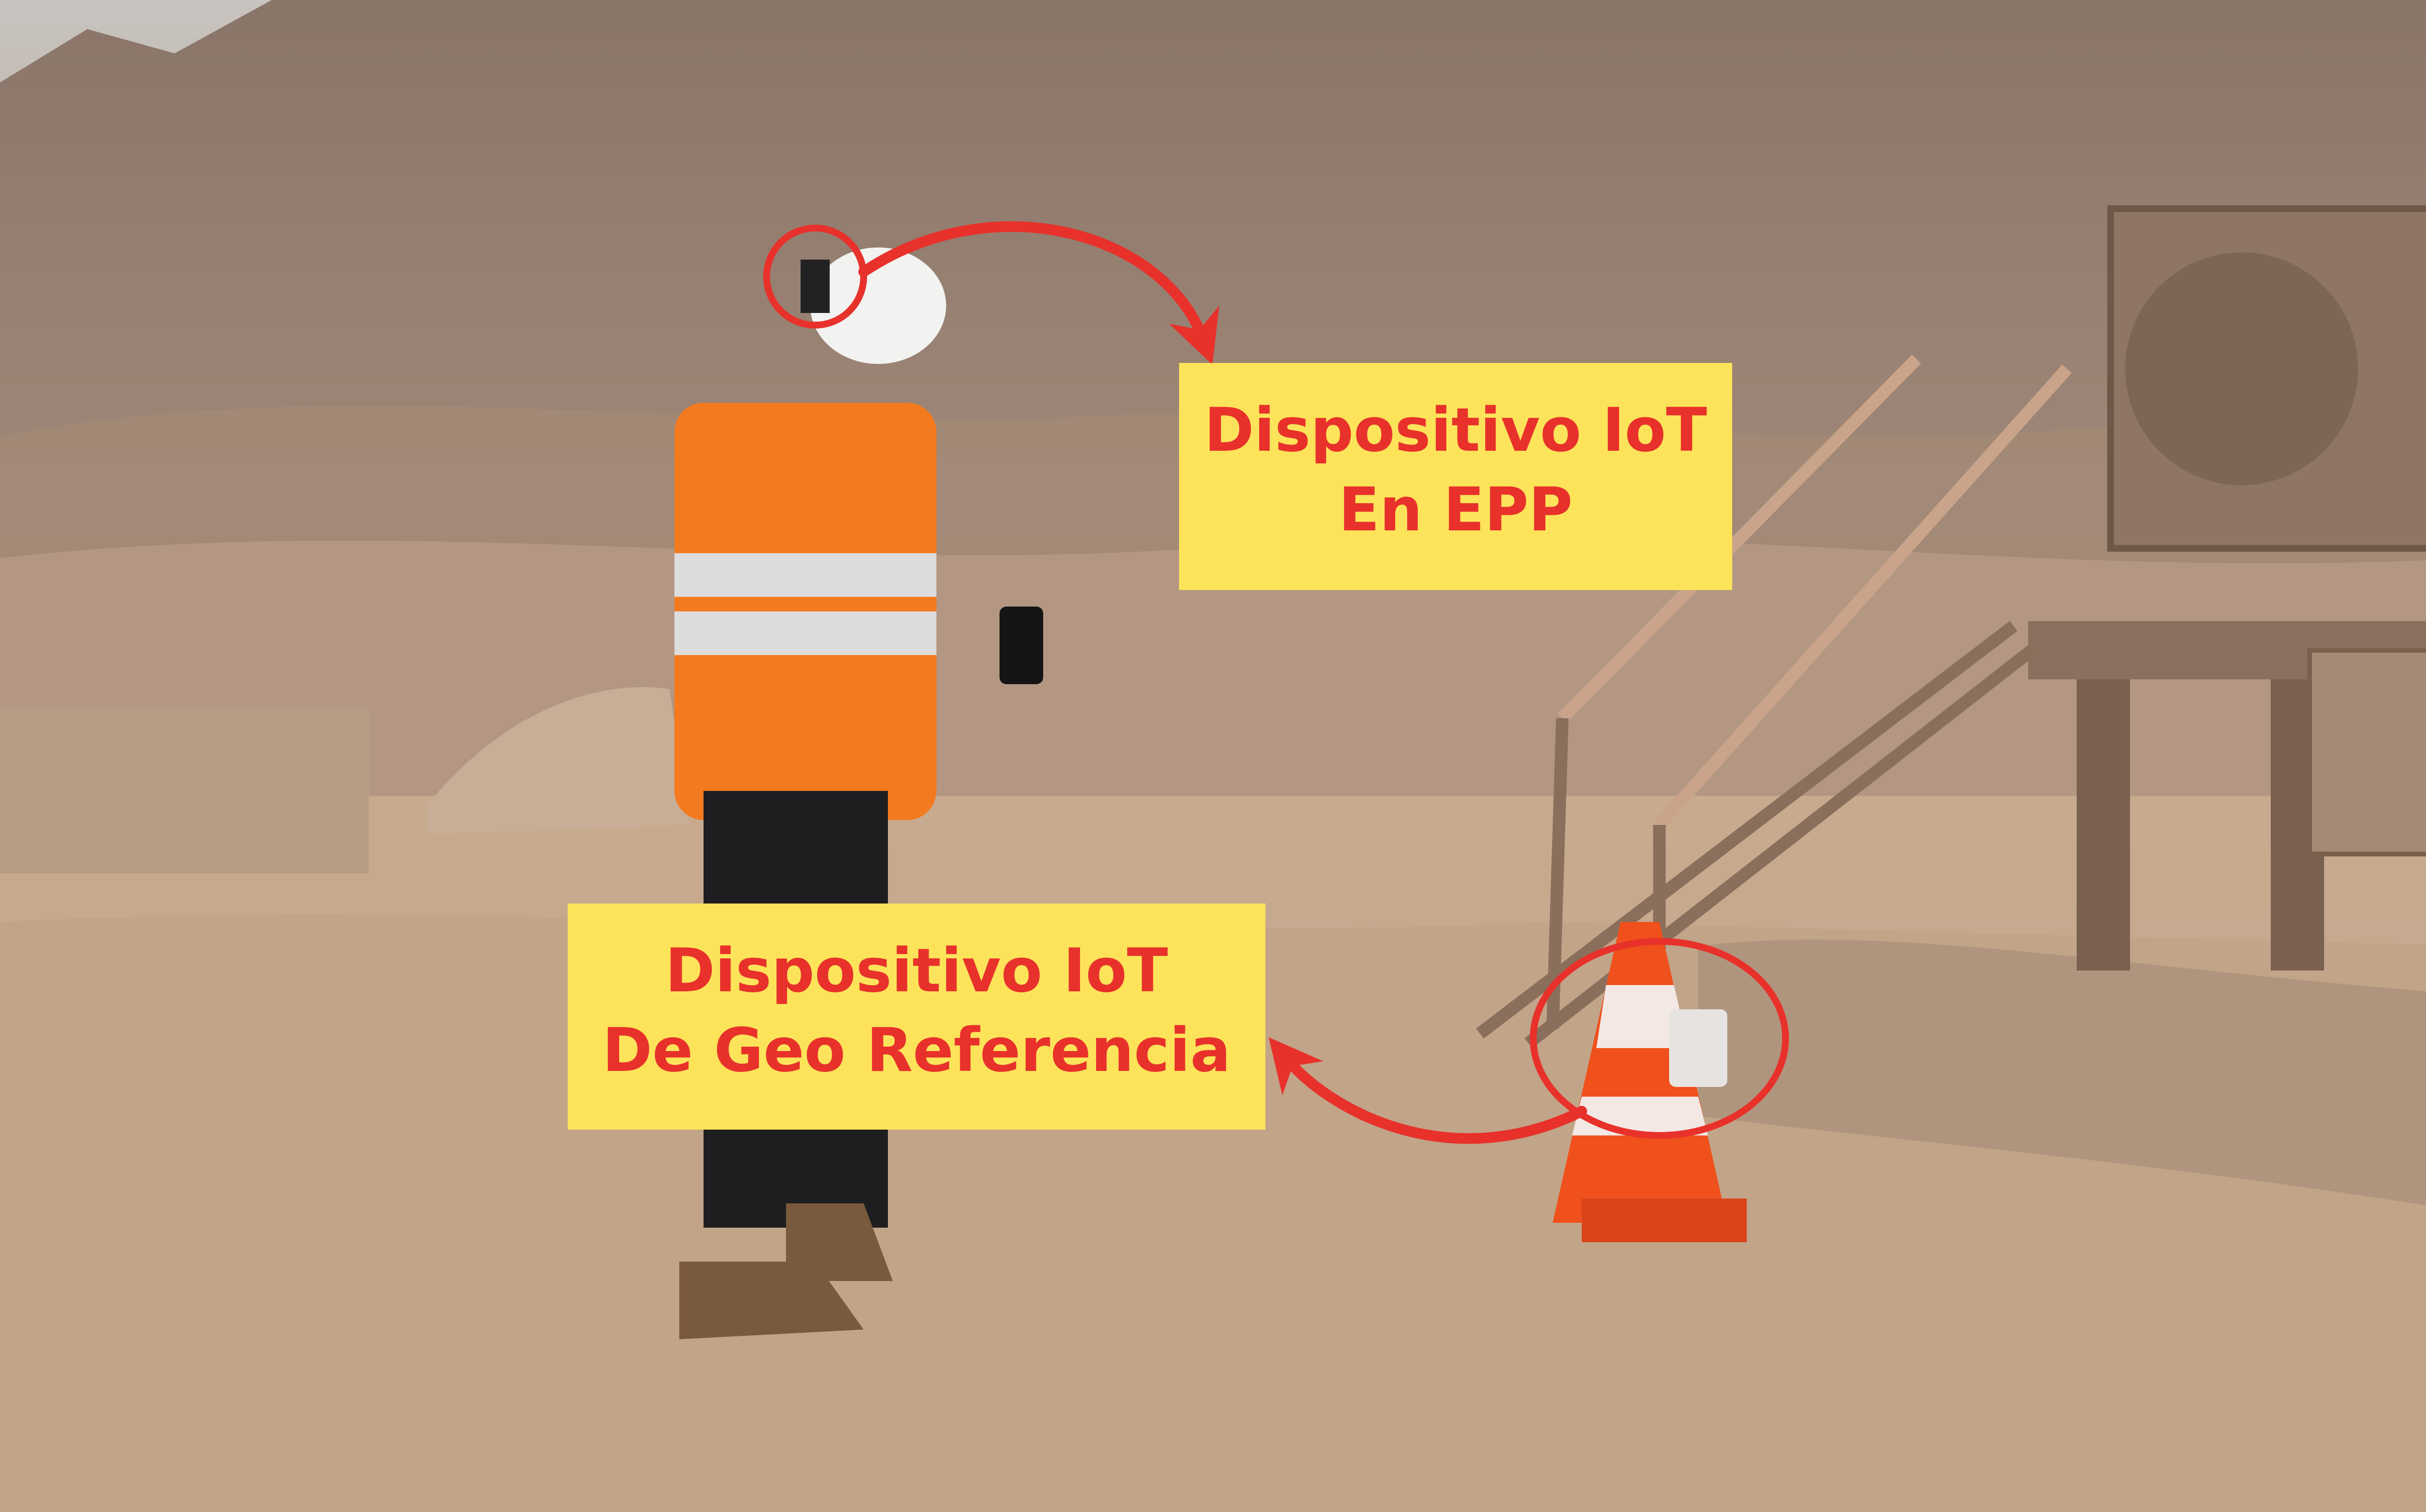  Describe the element at coordinates (1038, 293) in the screenshot. I see `curved-arrow-to-epp` at that location.